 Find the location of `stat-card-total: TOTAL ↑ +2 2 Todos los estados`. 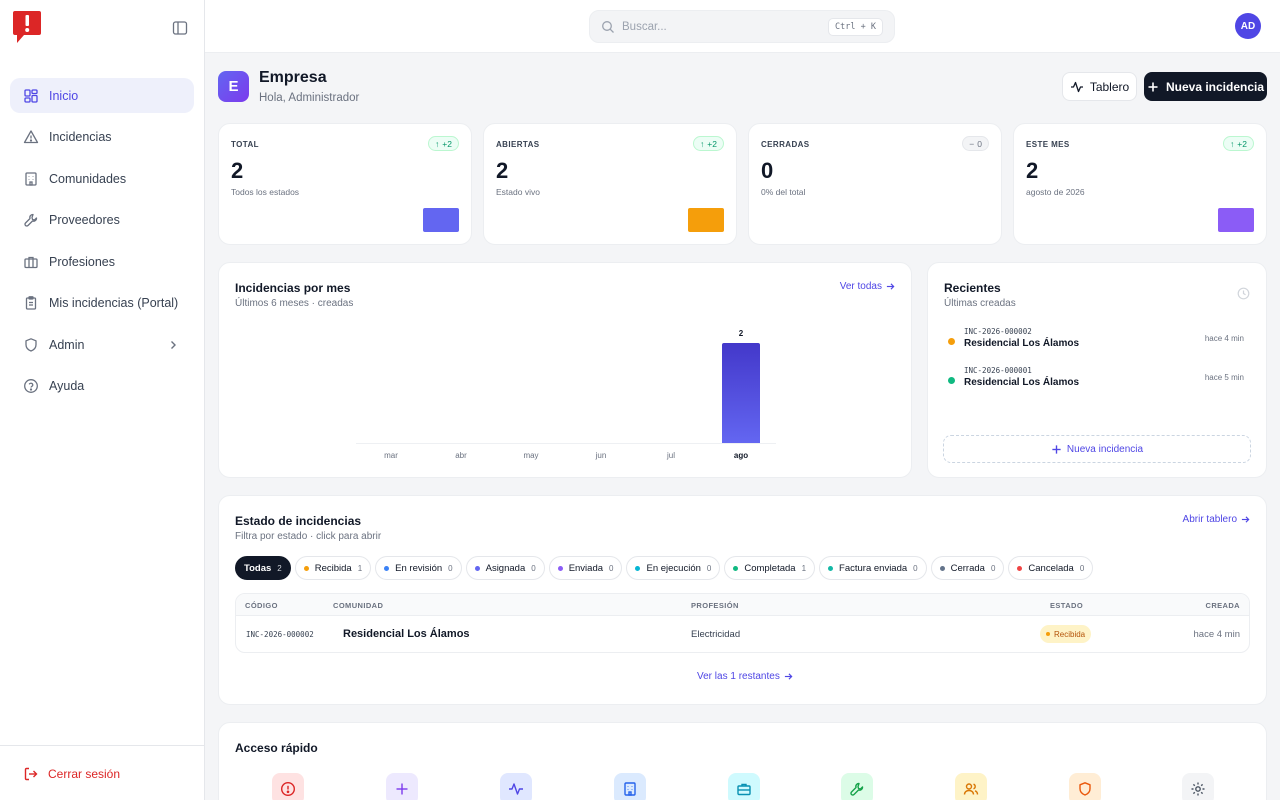

stat-card-total: TOTAL ↑ +2 2 Todos los estados is located at coordinates (345, 184).